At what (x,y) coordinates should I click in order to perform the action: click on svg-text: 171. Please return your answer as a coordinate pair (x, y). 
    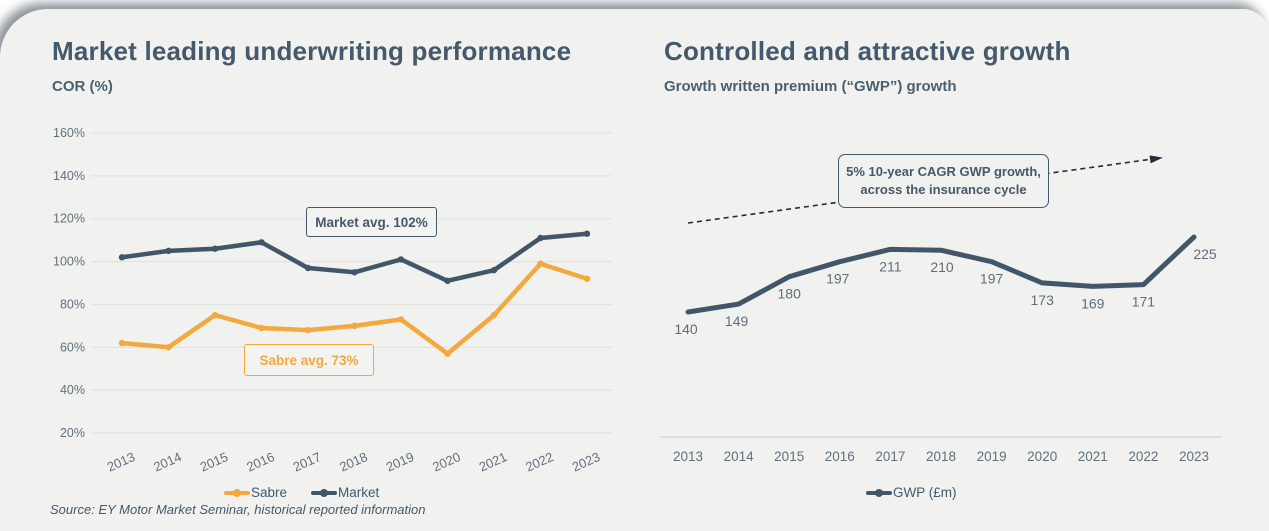
    Looking at the image, I should click on (1144, 302).